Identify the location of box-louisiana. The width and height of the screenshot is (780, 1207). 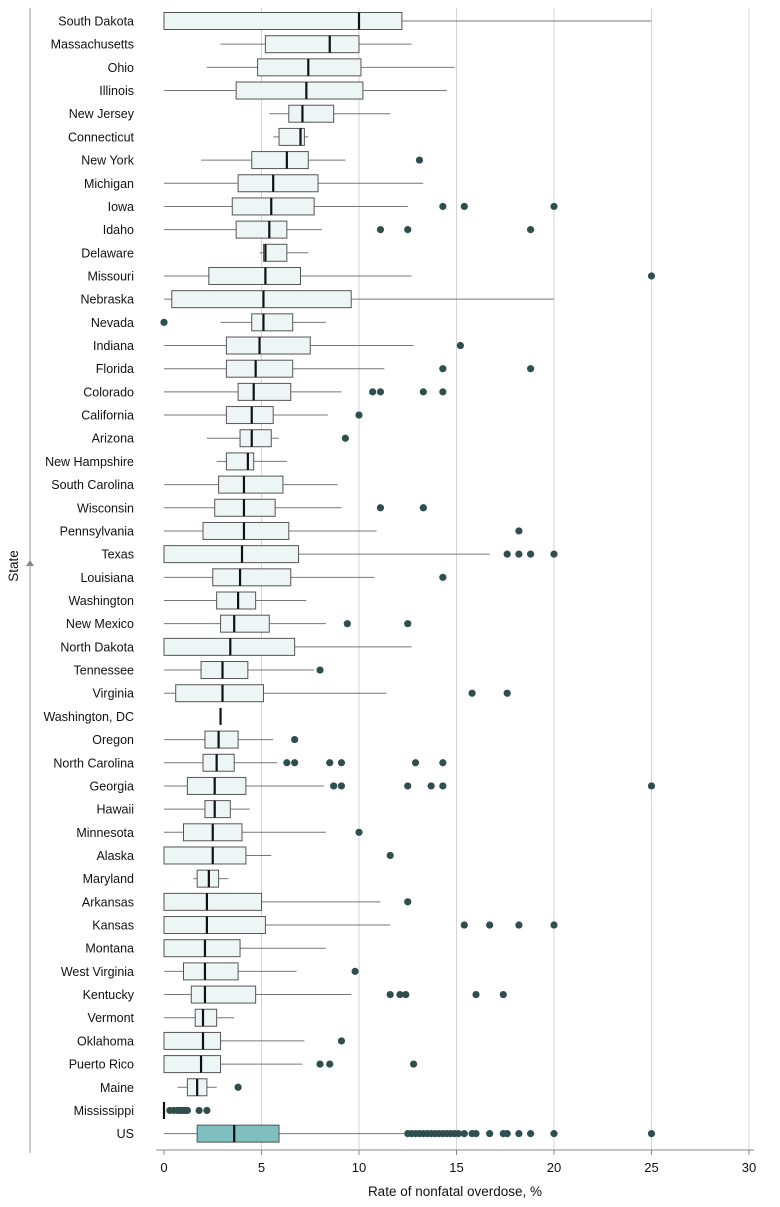
(305, 577).